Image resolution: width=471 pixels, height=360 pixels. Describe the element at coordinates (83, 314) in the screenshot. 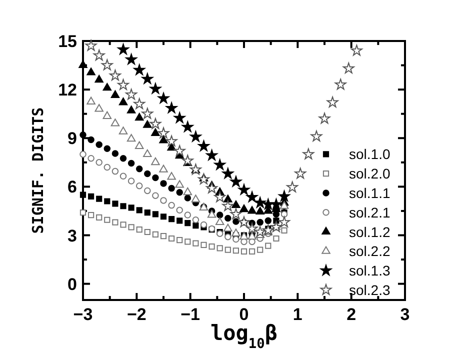

I see `x-tick-label: −3` at that location.